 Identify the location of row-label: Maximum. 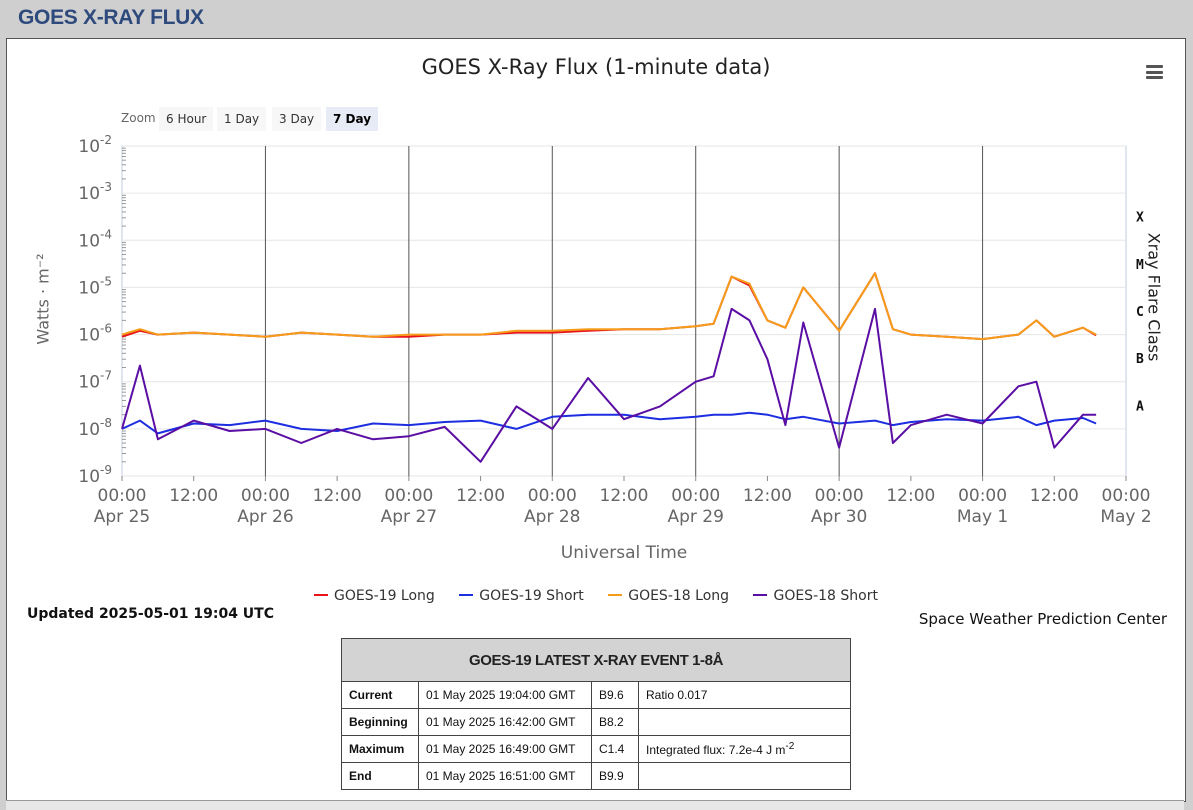
(380, 749).